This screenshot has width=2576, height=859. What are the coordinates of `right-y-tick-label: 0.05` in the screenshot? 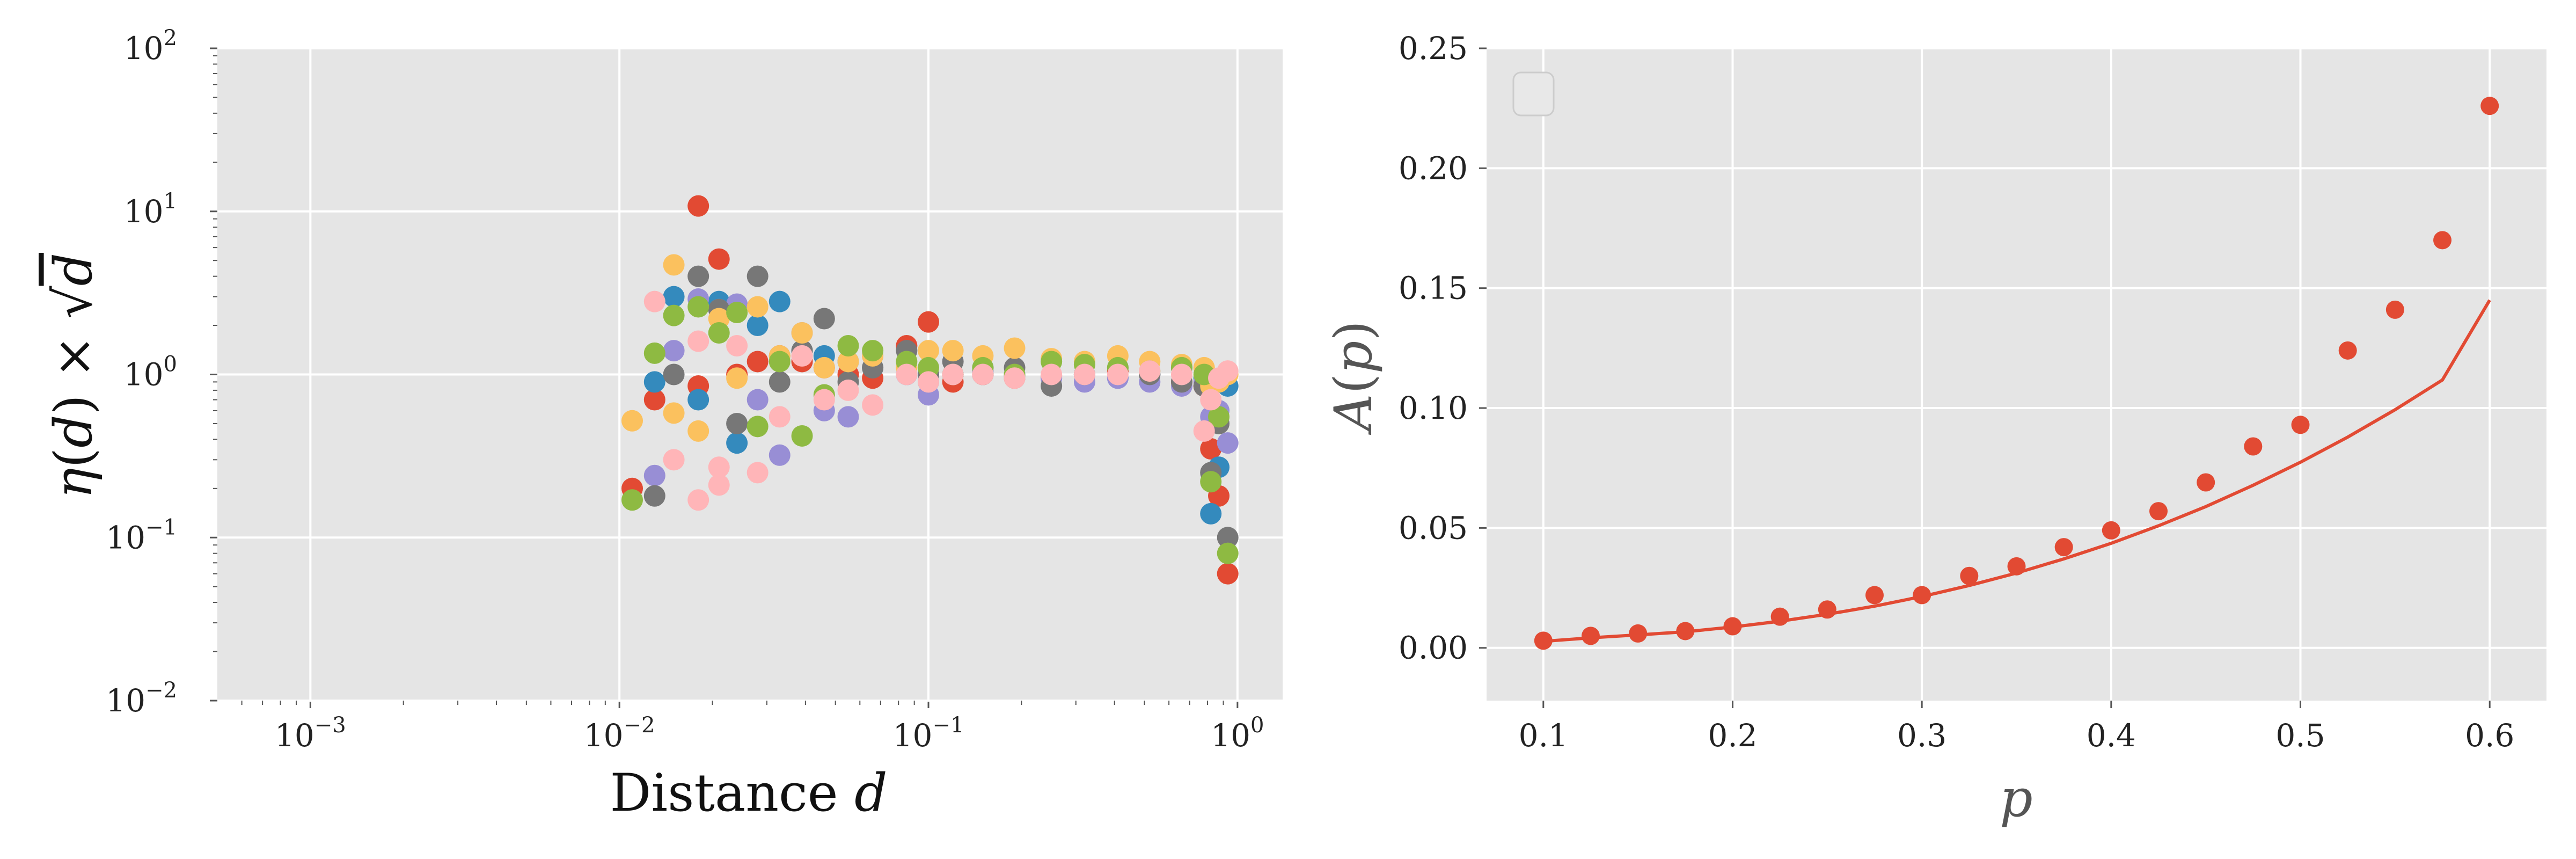 It's located at (1433, 527).